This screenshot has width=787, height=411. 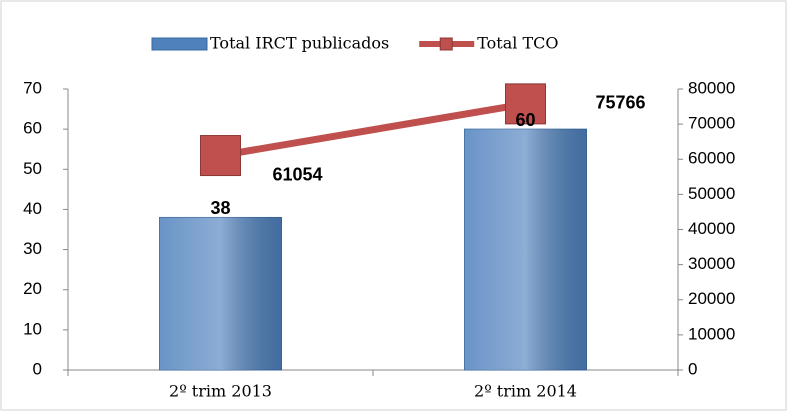 I want to click on legend-marker, so click(x=446, y=44).